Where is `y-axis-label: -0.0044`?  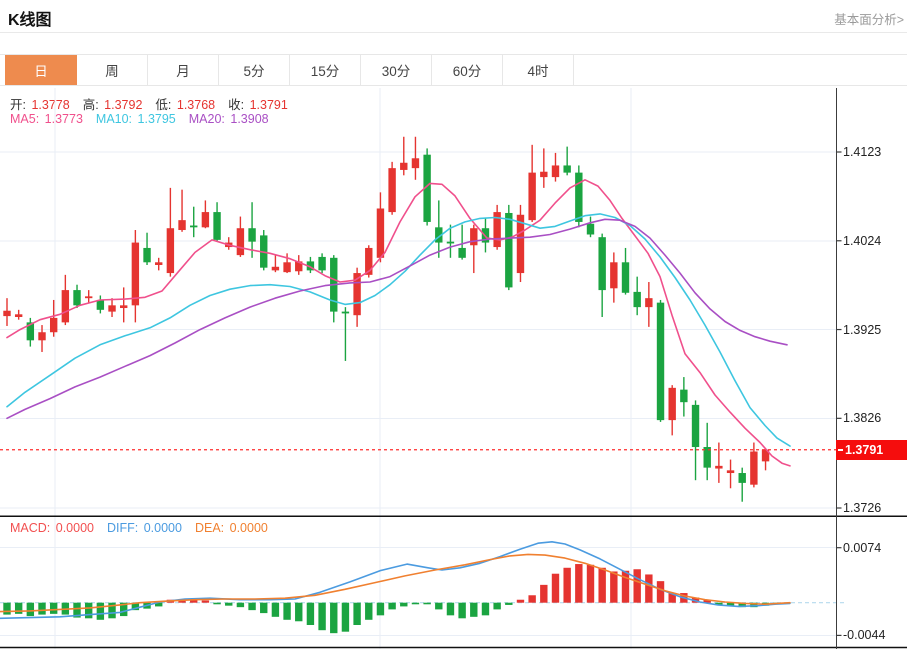
y-axis-label: -0.0044 is located at coordinates (864, 635).